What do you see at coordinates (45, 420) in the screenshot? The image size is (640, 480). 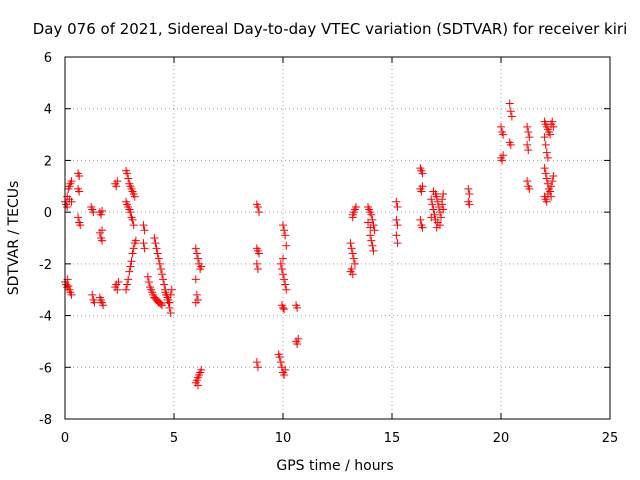 I see `y-tick-label: -8` at bounding box center [45, 420].